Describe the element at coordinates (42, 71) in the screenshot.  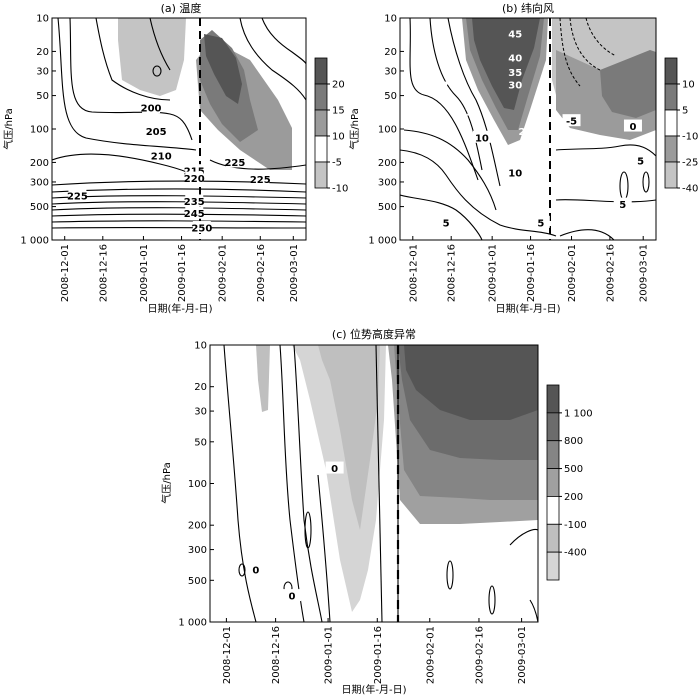
I see `panel-a-ytick-label: 30` at that location.